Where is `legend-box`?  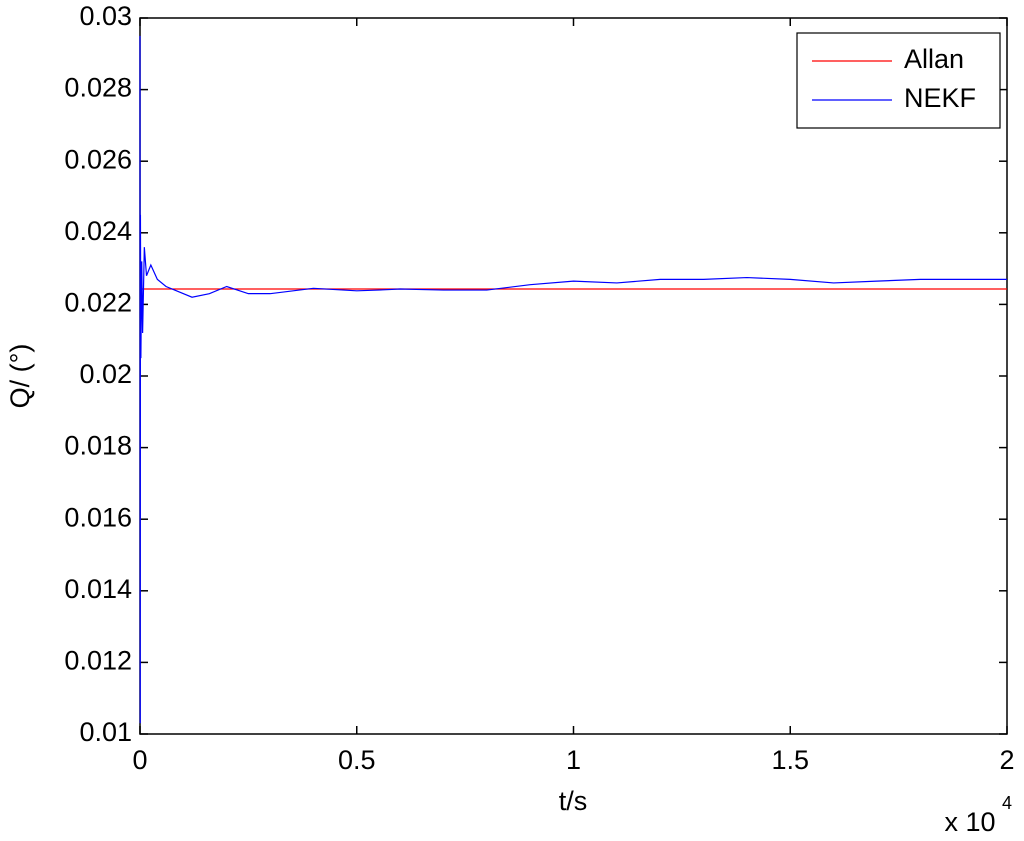
legend-box is located at coordinates (898, 80).